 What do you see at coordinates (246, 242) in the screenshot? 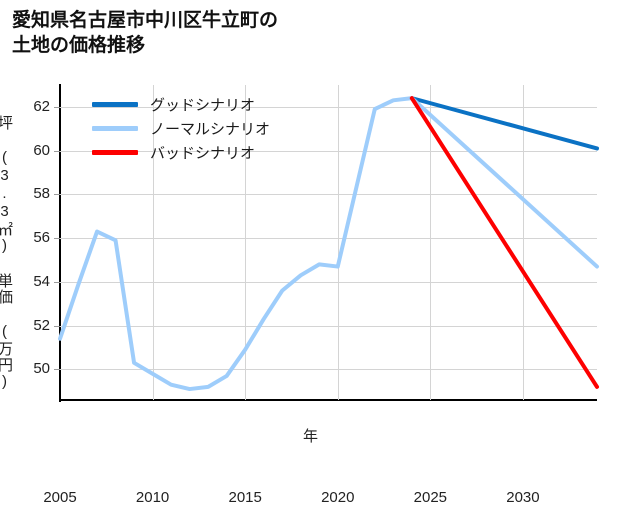
I see `gridline-x-2015` at bounding box center [246, 242].